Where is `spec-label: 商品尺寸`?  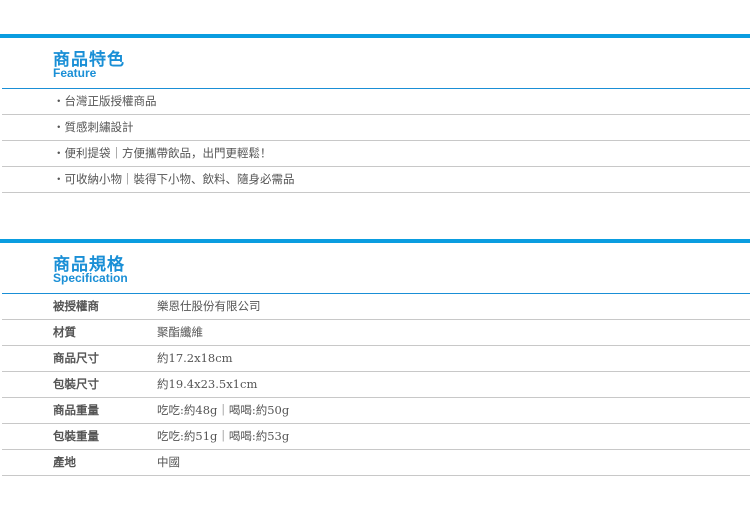 spec-label: 商品尺寸 is located at coordinates (76, 358).